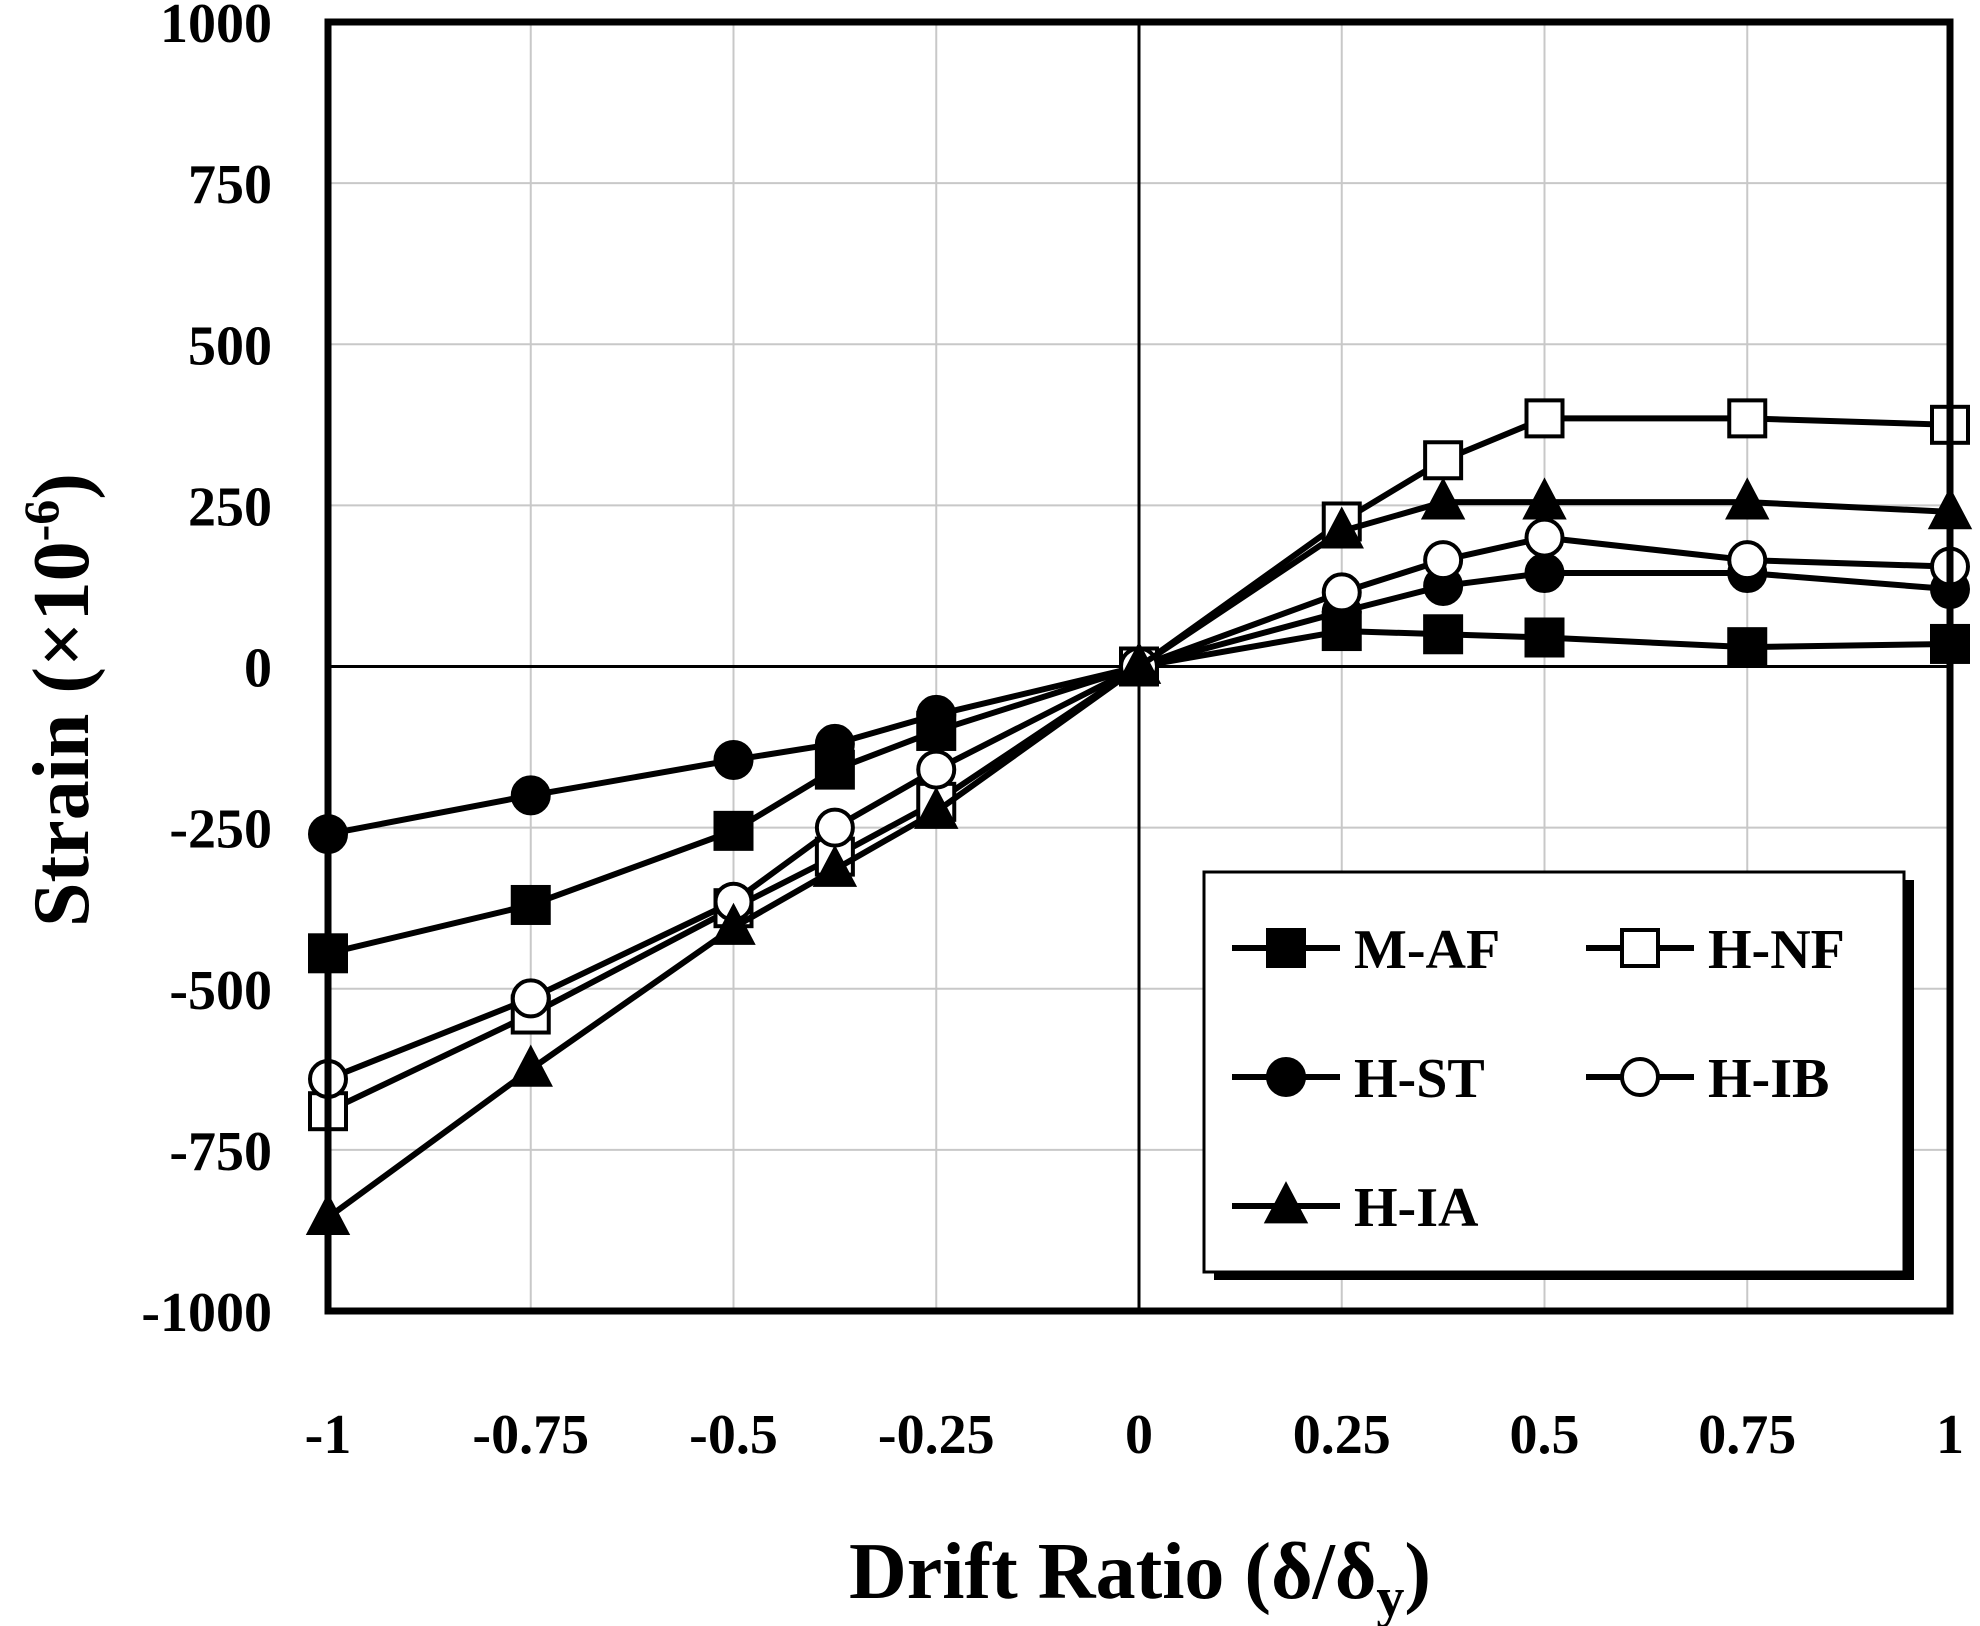 Image resolution: width=1980 pixels, height=1626 pixels. I want to click on legend-marker-h-ib, so click(1640, 1077).